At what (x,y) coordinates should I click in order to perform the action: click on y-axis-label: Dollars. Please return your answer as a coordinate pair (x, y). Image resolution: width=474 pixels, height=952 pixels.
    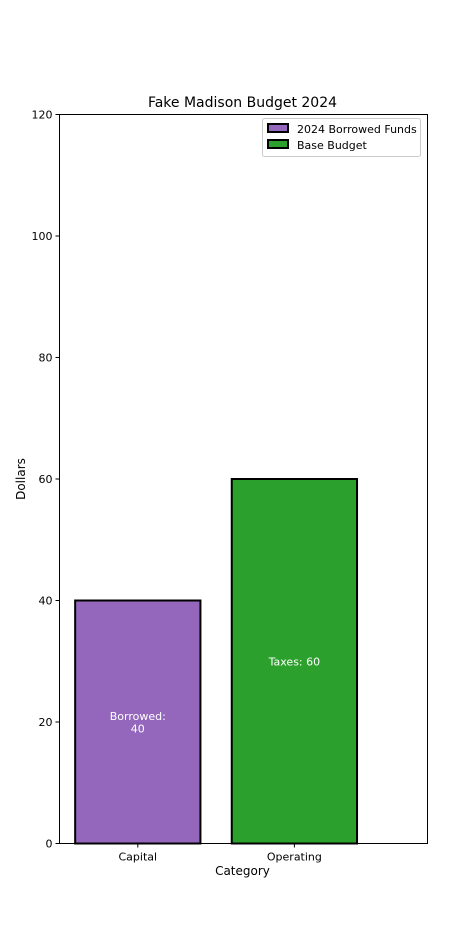
    Looking at the image, I should click on (21, 479).